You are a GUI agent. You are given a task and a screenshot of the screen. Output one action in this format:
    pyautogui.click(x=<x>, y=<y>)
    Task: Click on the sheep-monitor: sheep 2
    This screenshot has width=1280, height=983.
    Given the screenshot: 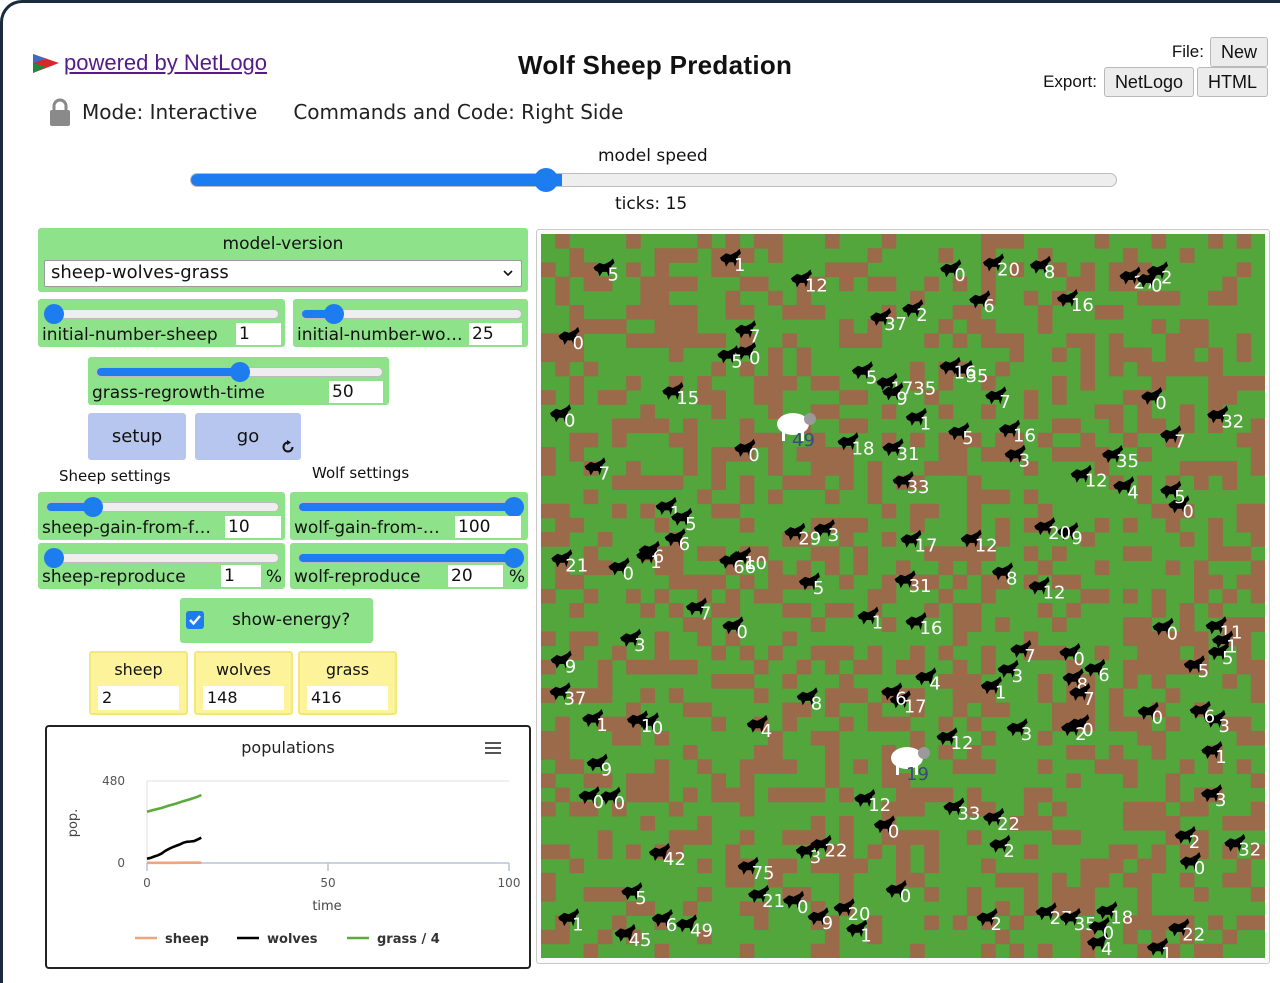 What is the action you would take?
    pyautogui.click(x=138, y=683)
    